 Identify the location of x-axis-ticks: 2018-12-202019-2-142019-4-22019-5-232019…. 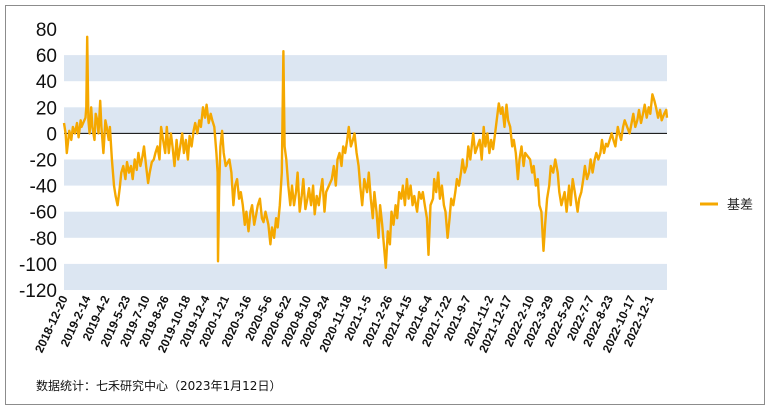
(344, 324).